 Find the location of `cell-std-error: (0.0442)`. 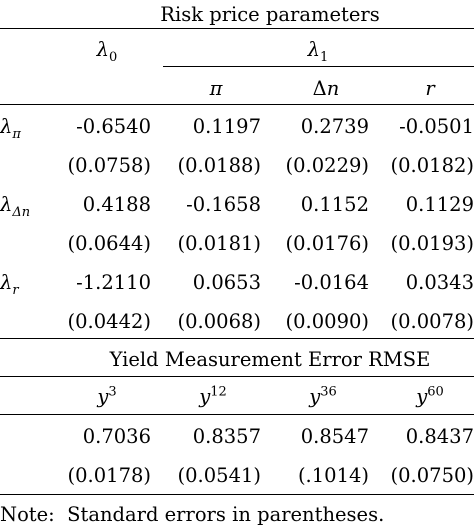

cell-std-error: (0.0442) is located at coordinates (109, 321).